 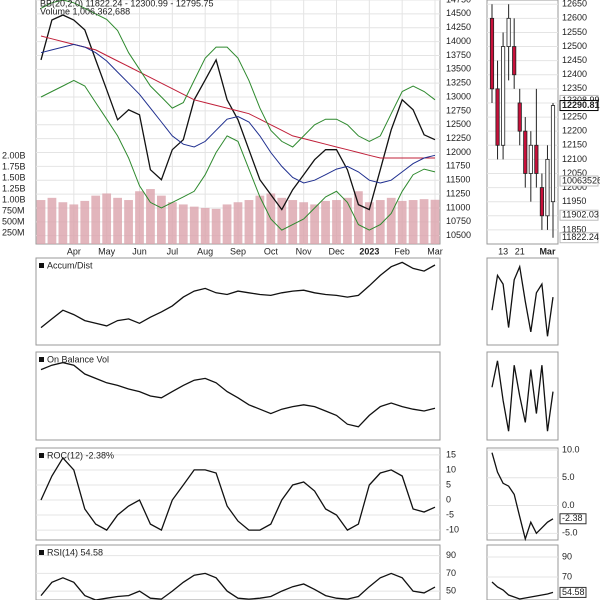 I want to click on annotation: 10063526, so click(x=581, y=180).